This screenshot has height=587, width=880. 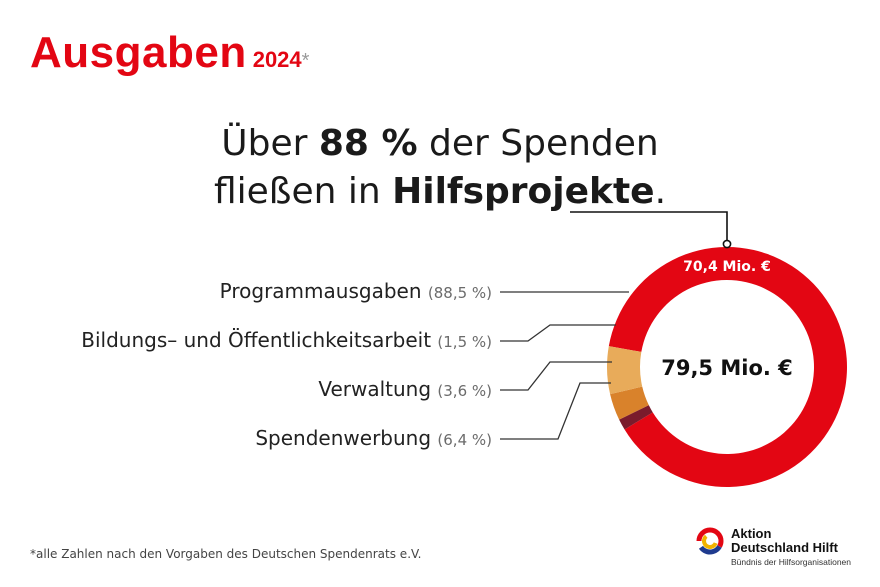 What do you see at coordinates (751, 533) in the screenshot?
I see `logo-text-line-1: Aktion` at bounding box center [751, 533].